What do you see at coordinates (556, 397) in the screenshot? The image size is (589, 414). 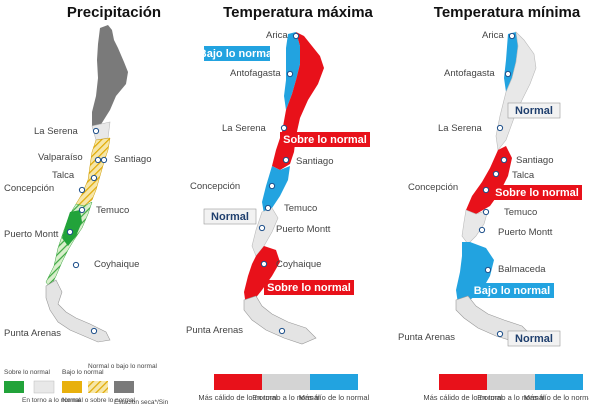 I see `legend-label-cold: Más frío de lo normal` at bounding box center [556, 397].